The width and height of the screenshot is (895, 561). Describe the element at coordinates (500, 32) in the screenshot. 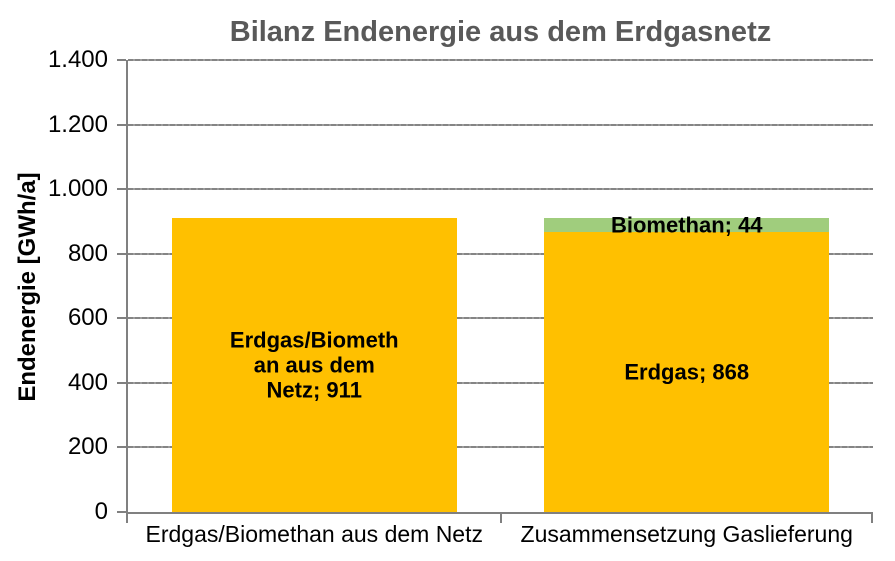

I see `chart-title: Bilanz Endenergie aus dem Erdgasnetz` at that location.